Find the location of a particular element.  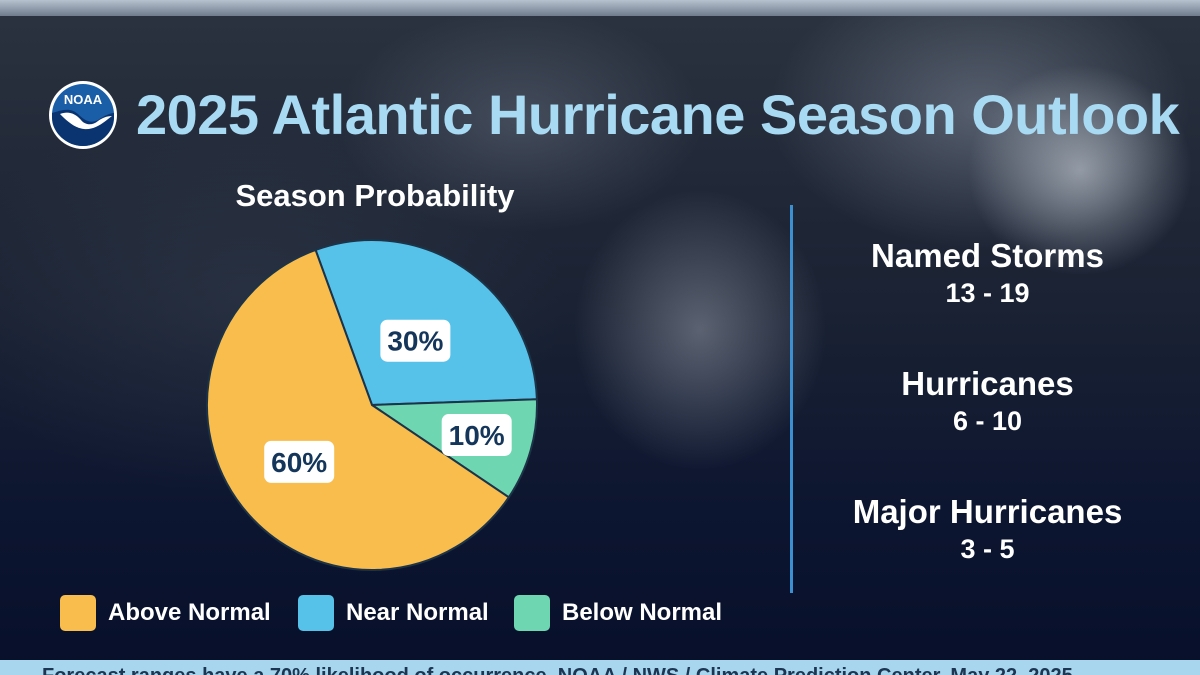

legend-label-below-normal: Below Normal is located at coordinates (642, 612).